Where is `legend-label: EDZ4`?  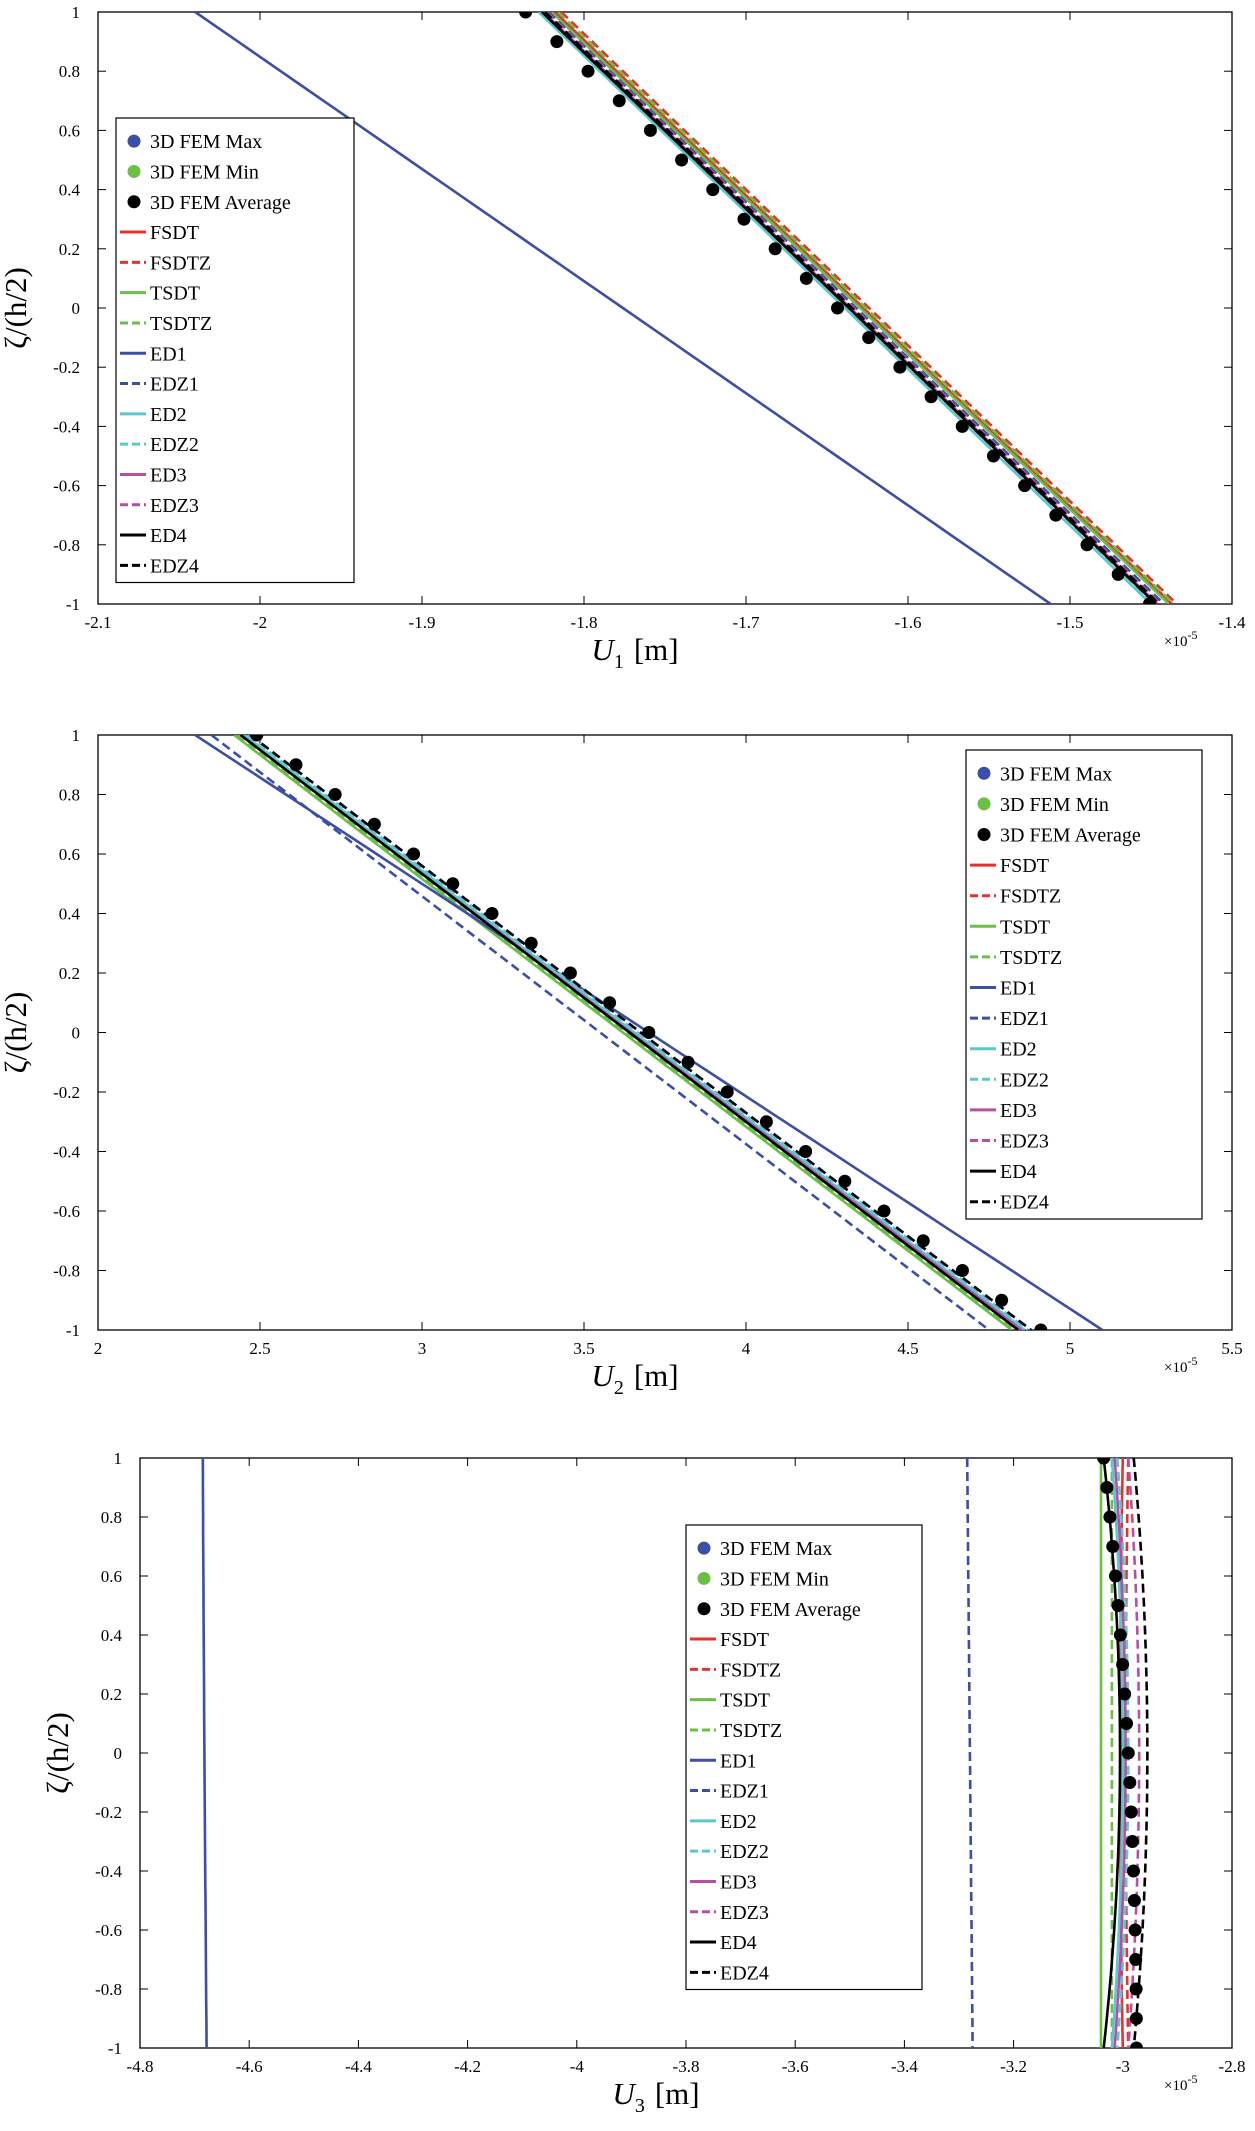
legend-label: EDZ4 is located at coordinates (1024, 1203).